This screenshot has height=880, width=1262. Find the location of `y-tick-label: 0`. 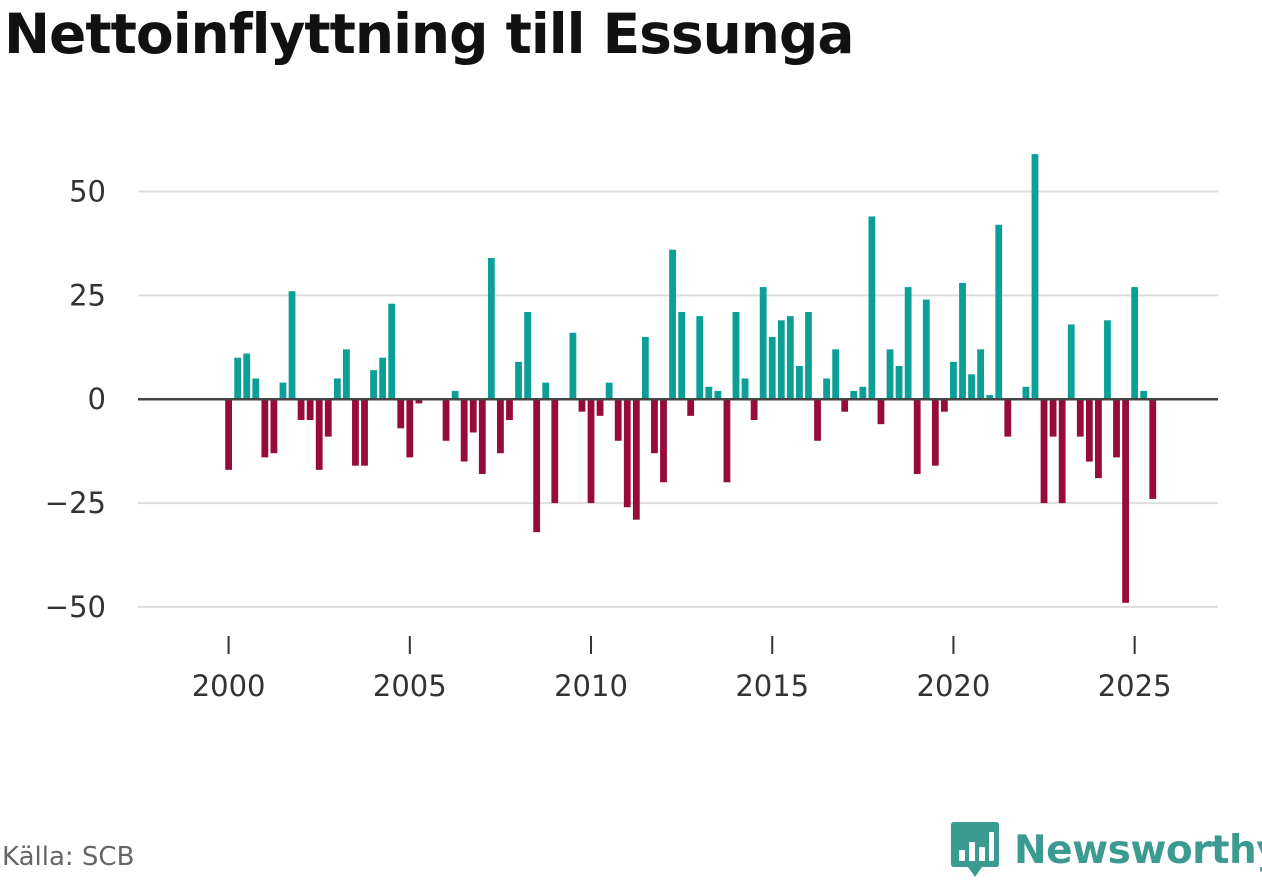

y-tick-label: 0 is located at coordinates (97, 399).